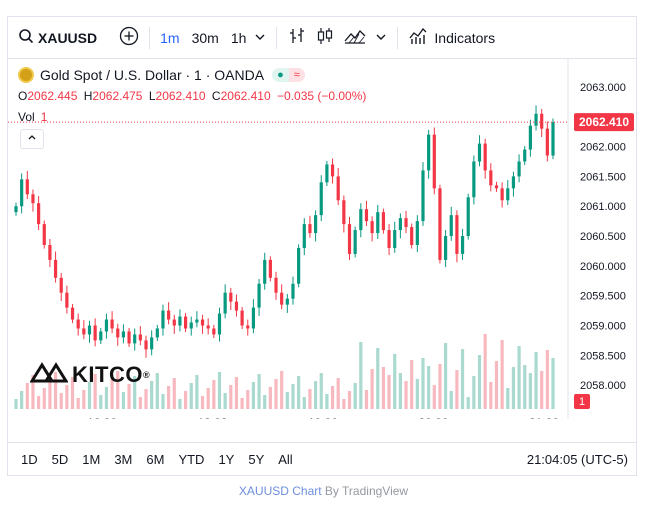 The image size is (647, 505). I want to click on indicators-button: Indicators, so click(451, 38).